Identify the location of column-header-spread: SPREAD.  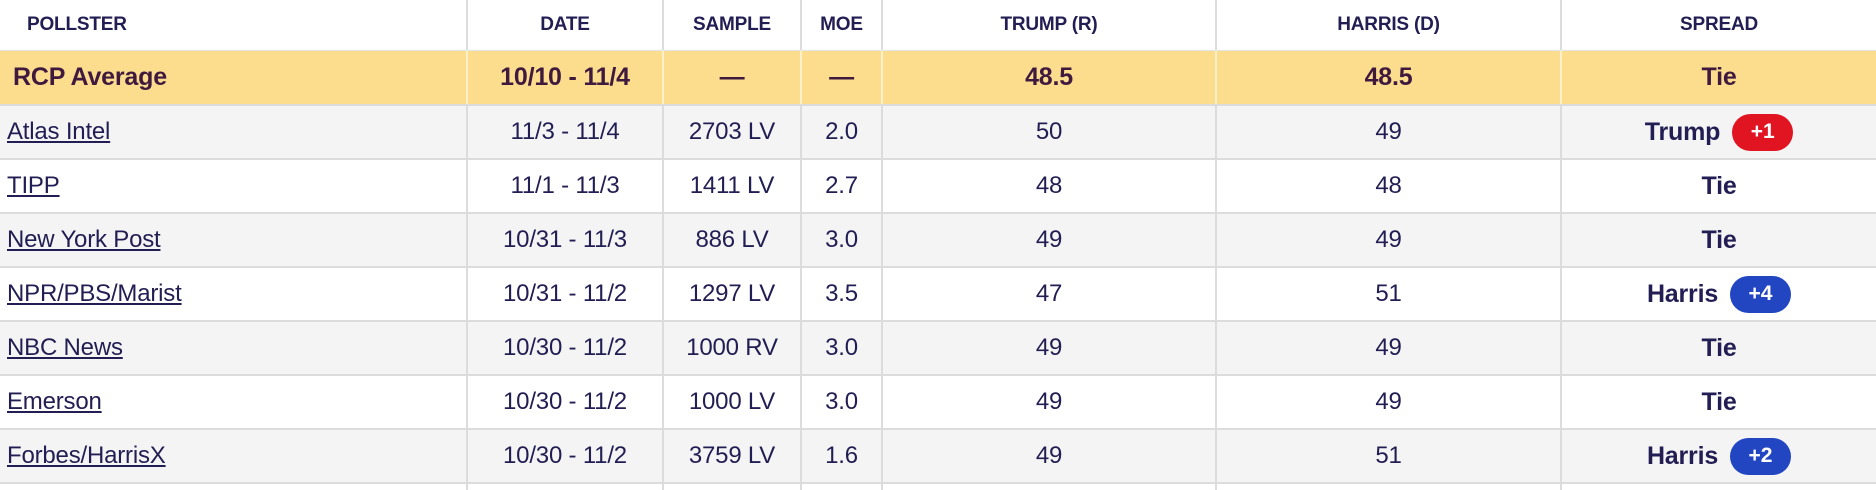
(1719, 25).